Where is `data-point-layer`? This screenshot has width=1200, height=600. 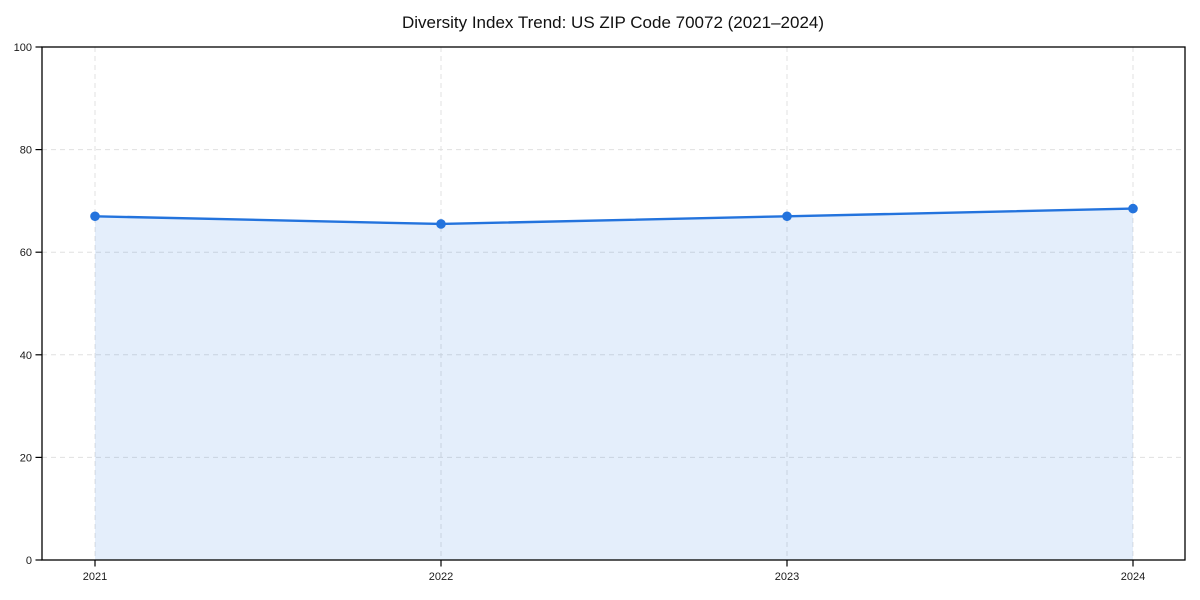
data-point-layer is located at coordinates (614, 216).